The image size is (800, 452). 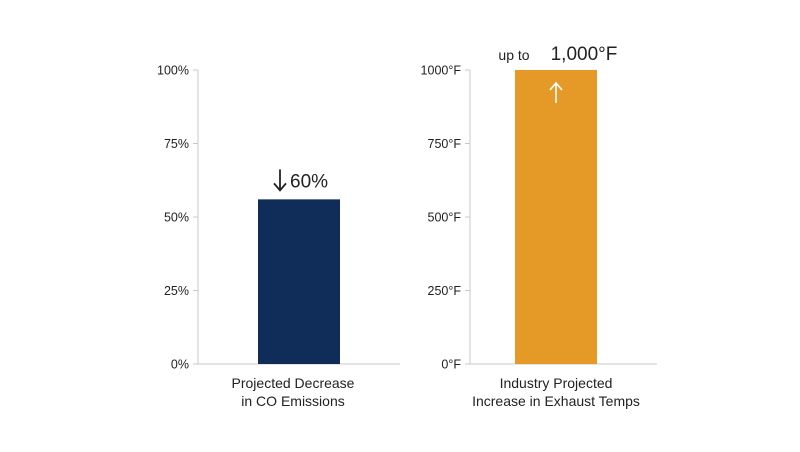 What do you see at coordinates (280, 187) in the screenshot?
I see `down-arrow-head` at bounding box center [280, 187].